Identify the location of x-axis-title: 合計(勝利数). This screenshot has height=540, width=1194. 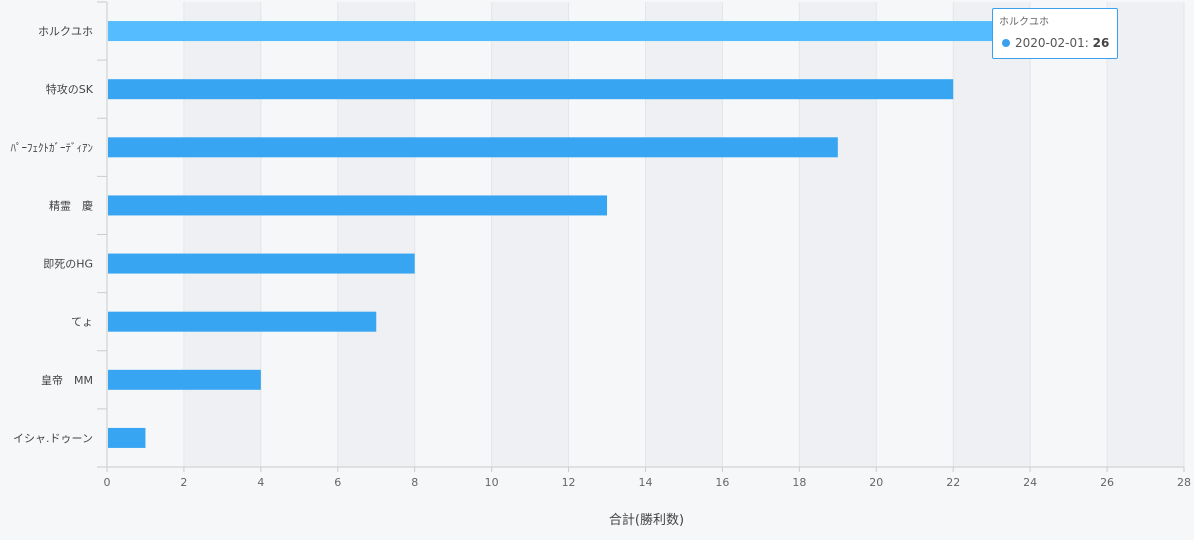
(646, 520).